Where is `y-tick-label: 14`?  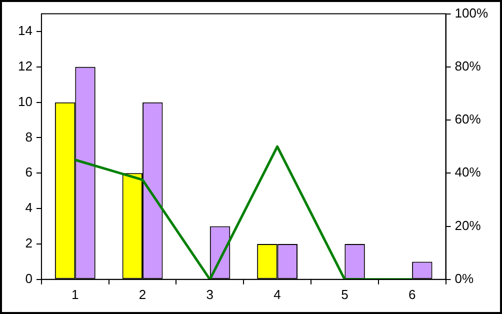 y-tick-label: 14 is located at coordinates (25, 30).